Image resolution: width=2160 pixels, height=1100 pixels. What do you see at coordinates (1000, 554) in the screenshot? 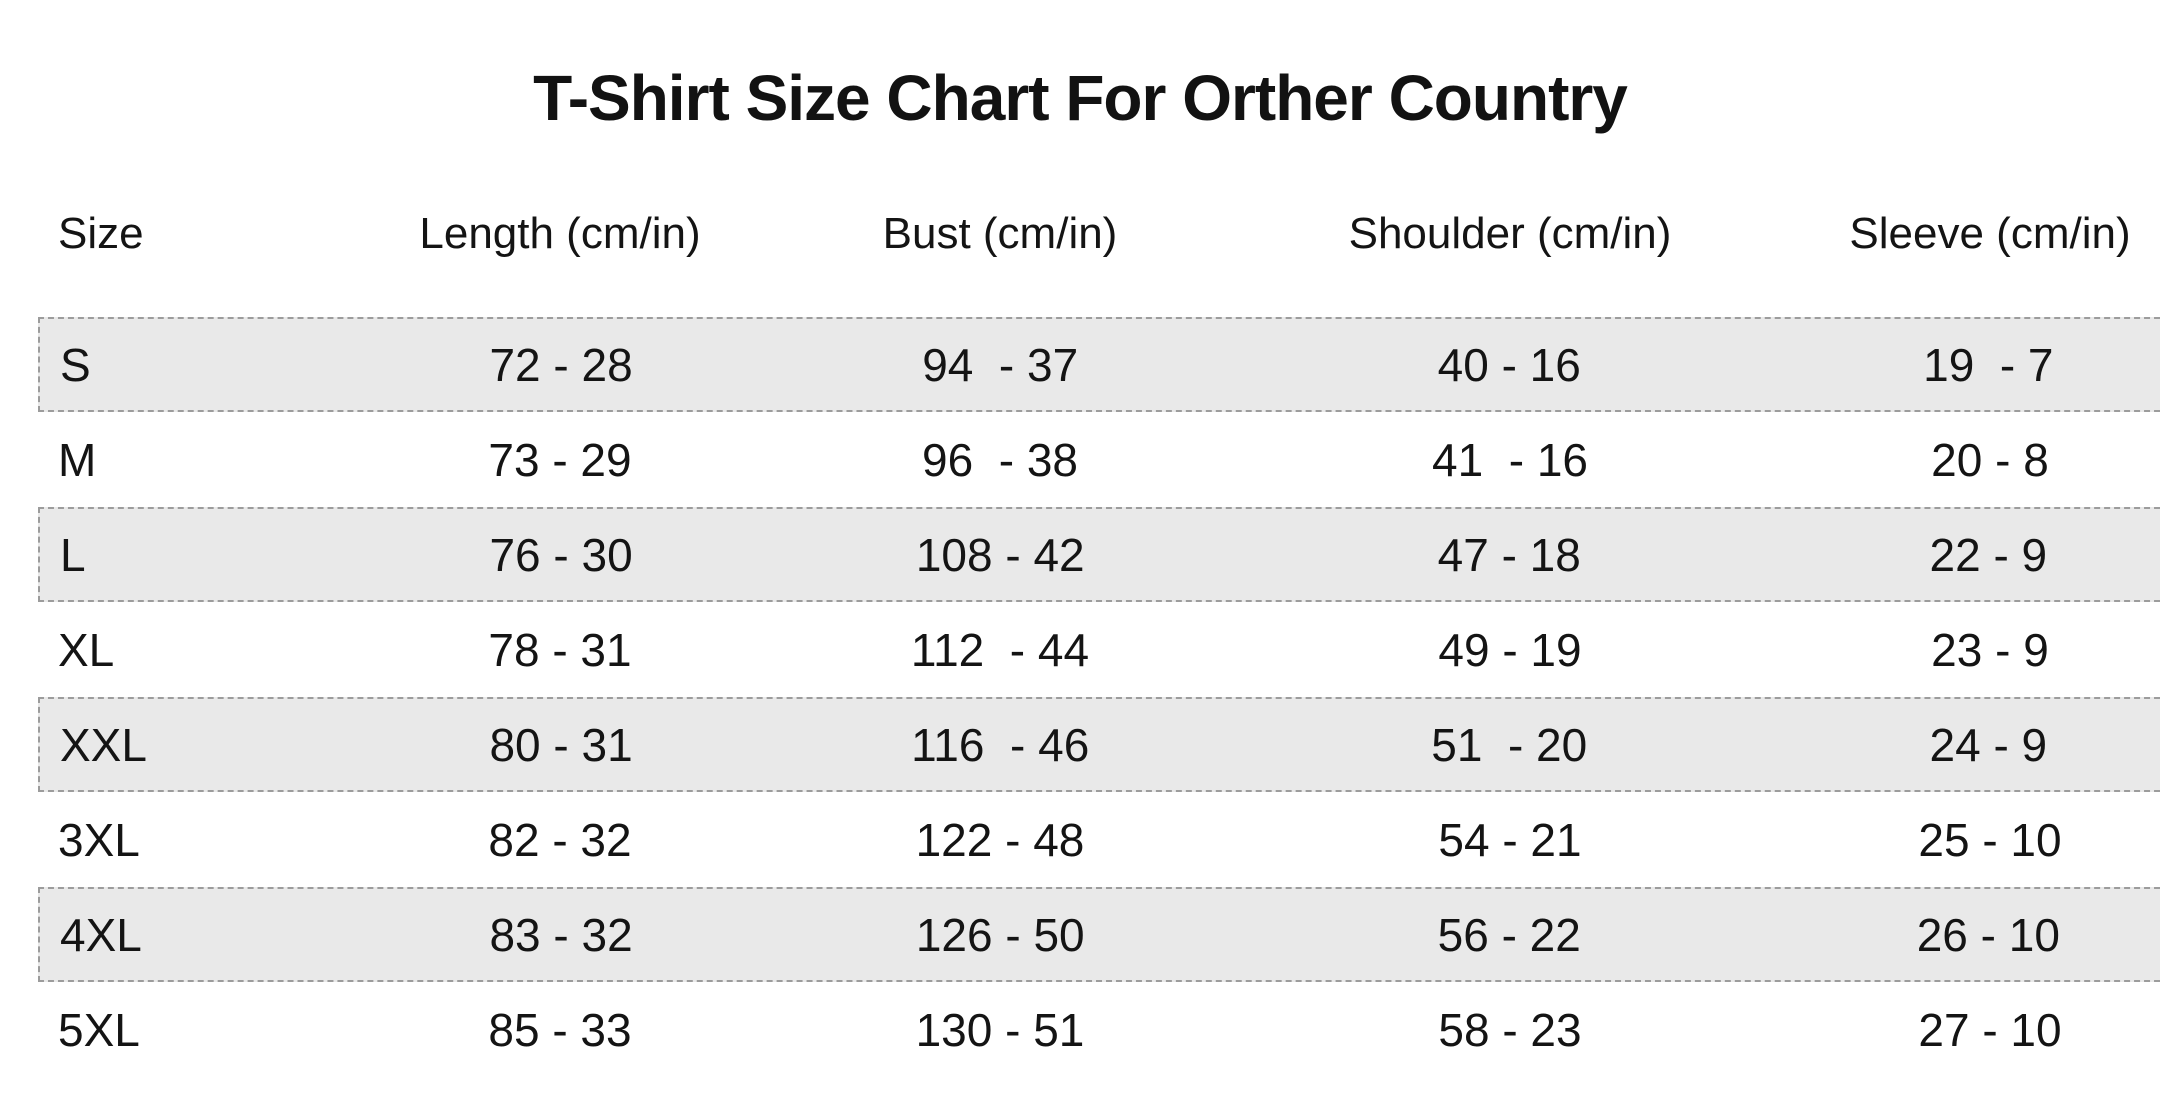
I see `cell-value: 108 - 42` at bounding box center [1000, 554].